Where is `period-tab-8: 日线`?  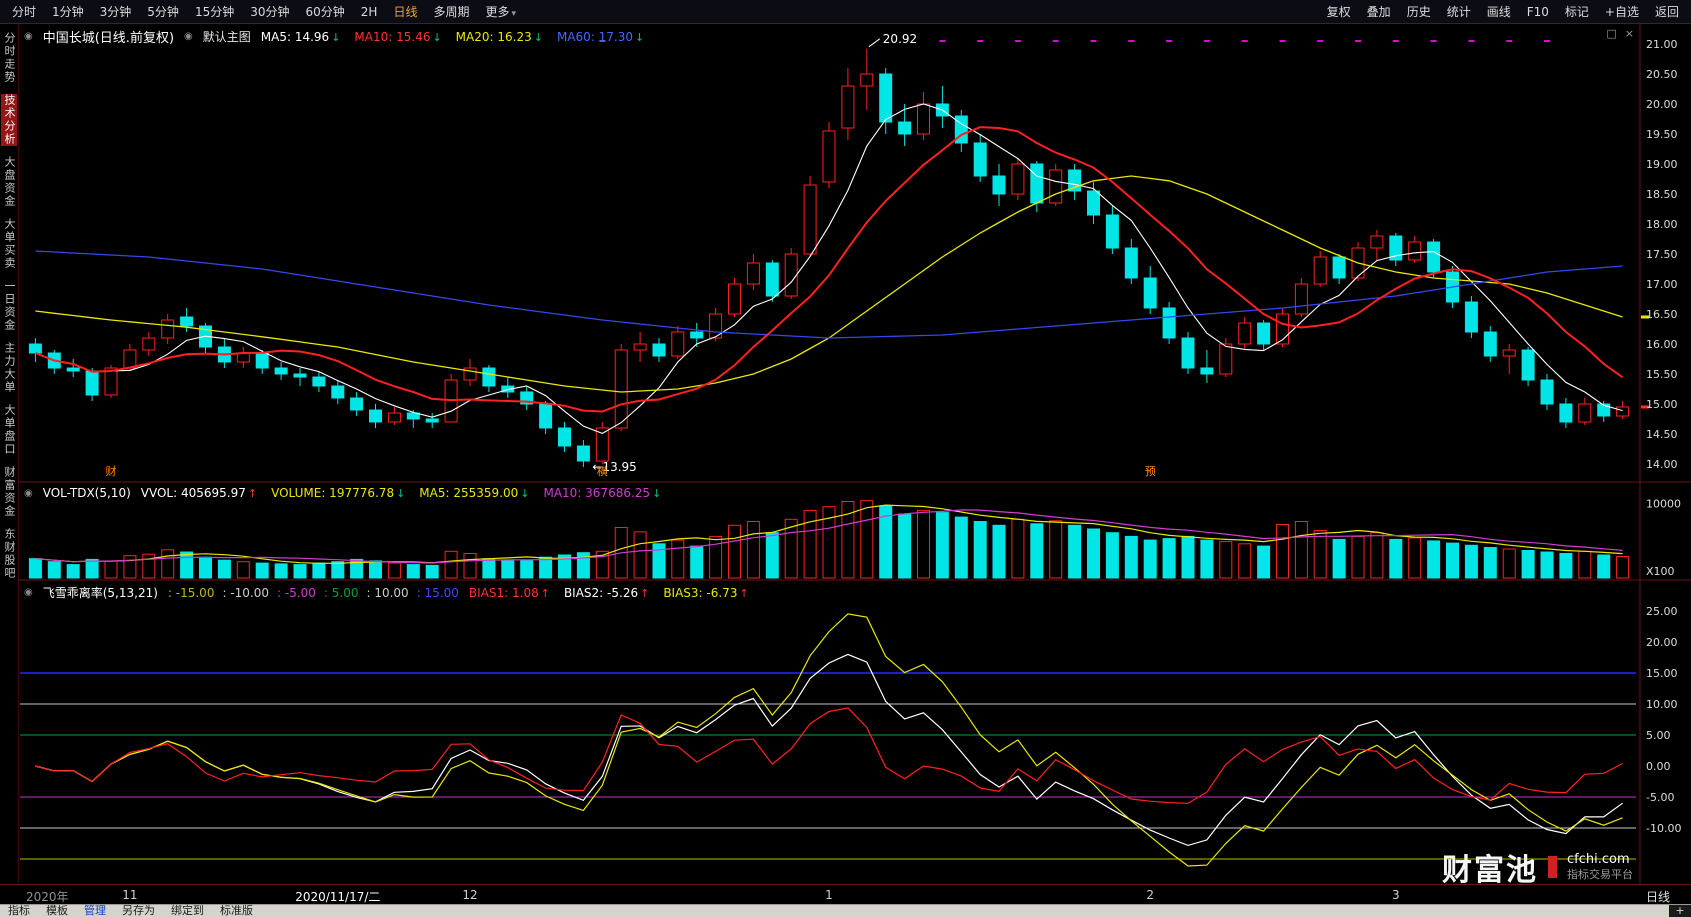
period-tab-8: 日线 is located at coordinates (405, 12).